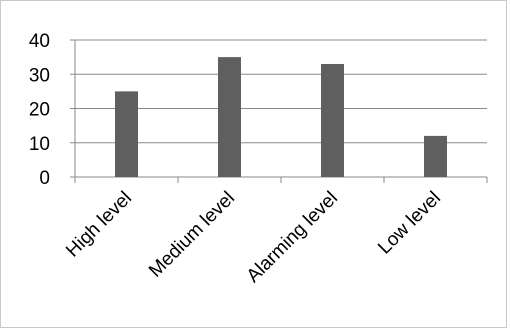 The image size is (510, 331). I want to click on x-tick-label: High level, so click(99, 225).